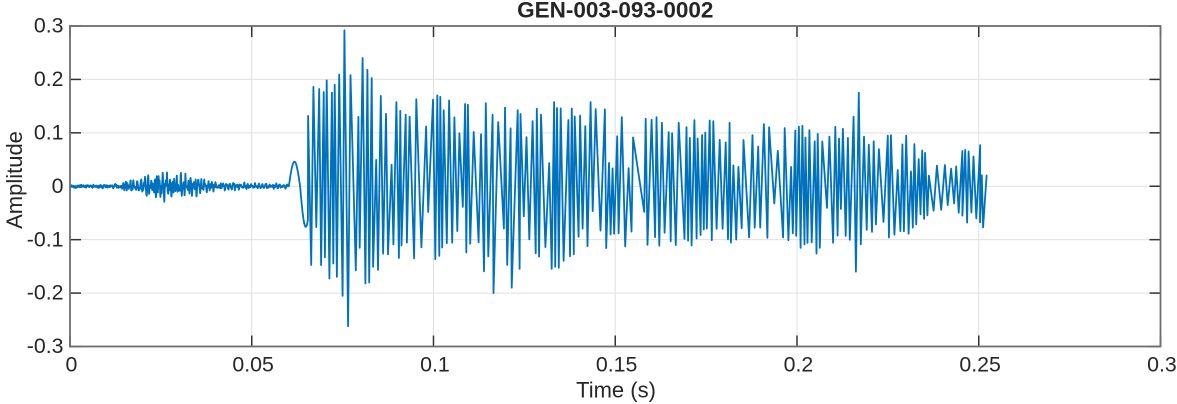  Describe the element at coordinates (616, 389) in the screenshot. I see `svg-text: Time (s)` at that location.